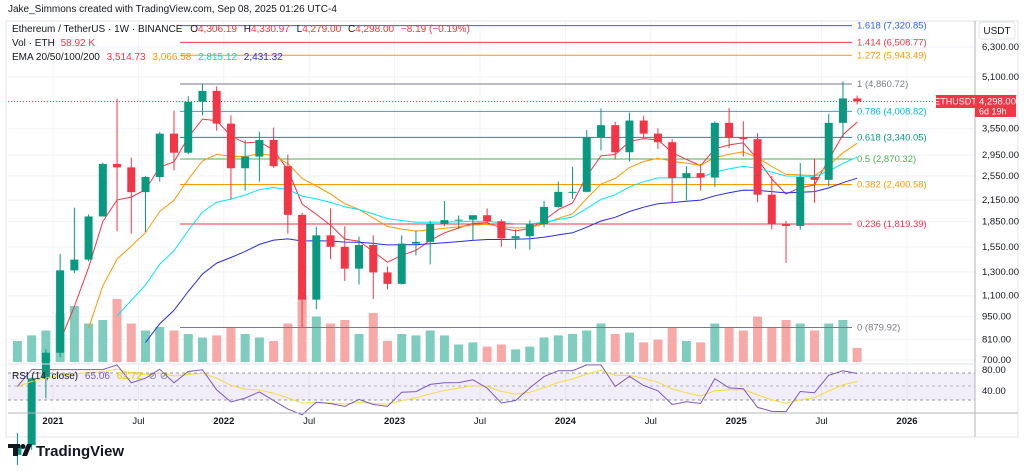  What do you see at coordinates (171, 57) in the screenshot?
I see `ema50-value: 3,066.58` at bounding box center [171, 57].